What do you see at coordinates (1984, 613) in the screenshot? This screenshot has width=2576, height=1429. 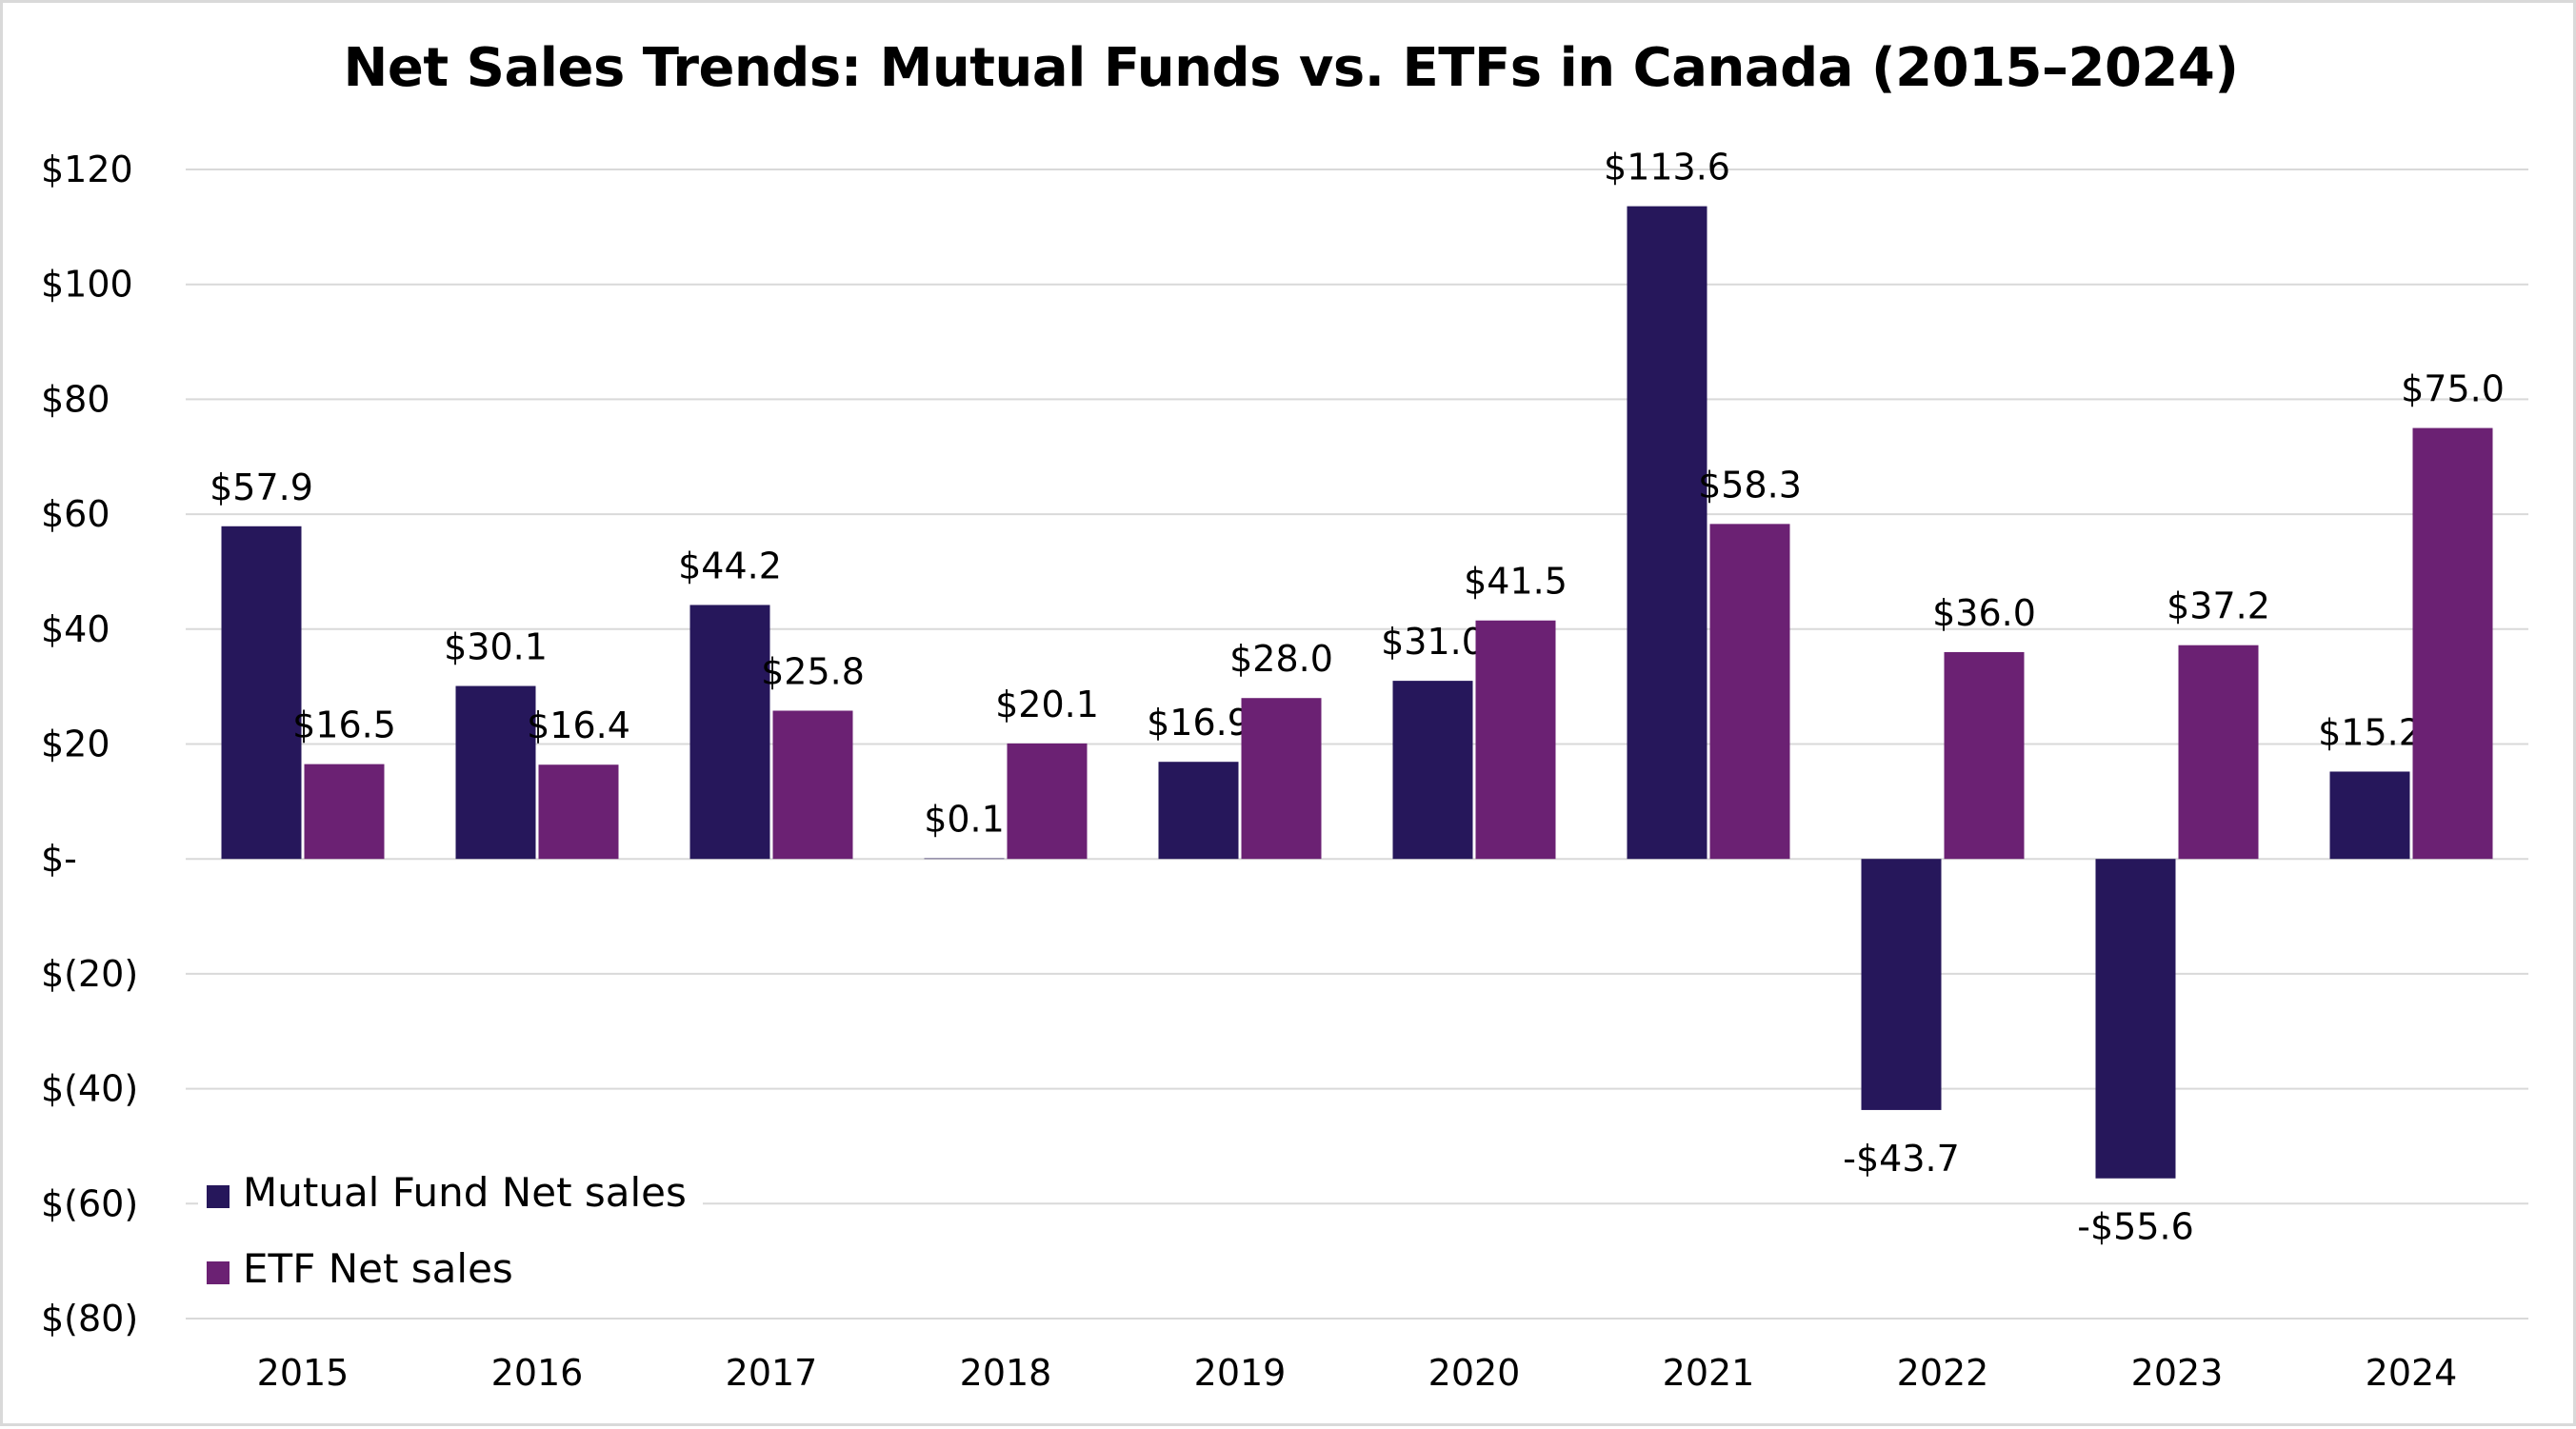 I see `etf-data-label: $36.0` at bounding box center [1984, 613].